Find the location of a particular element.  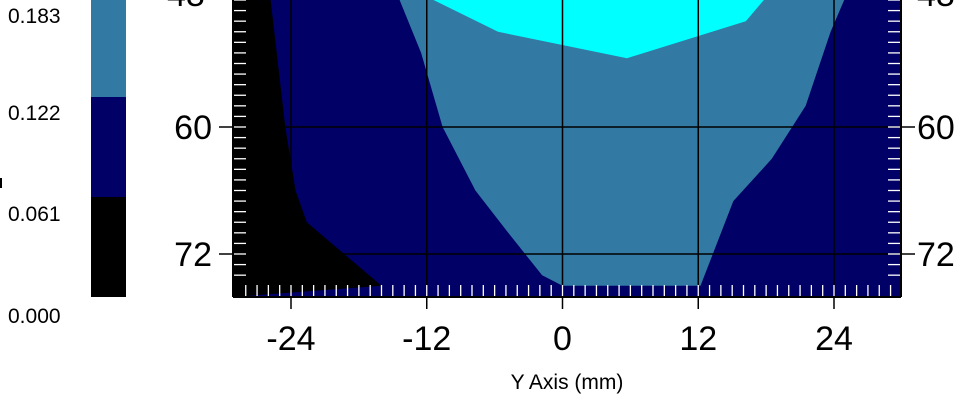

legend-label: 0.122 is located at coordinates (34, 113).